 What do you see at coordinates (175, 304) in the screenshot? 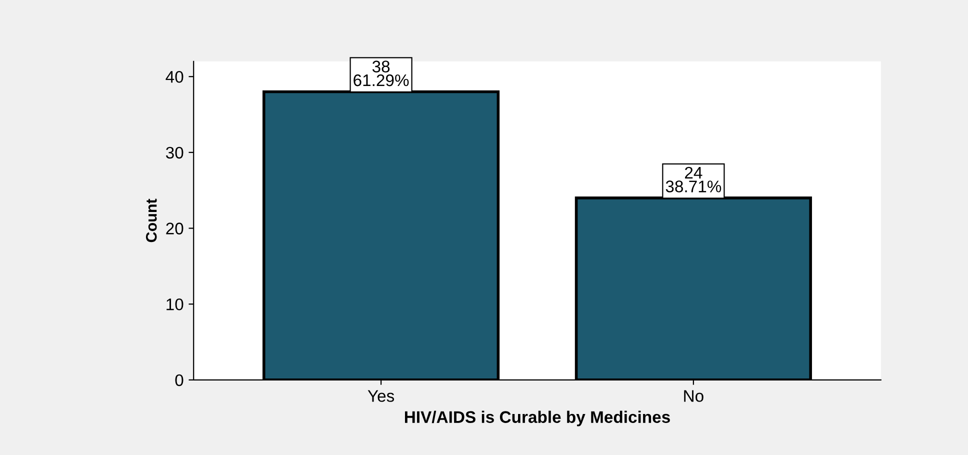
I see `y-tick-label: 10` at bounding box center [175, 304].